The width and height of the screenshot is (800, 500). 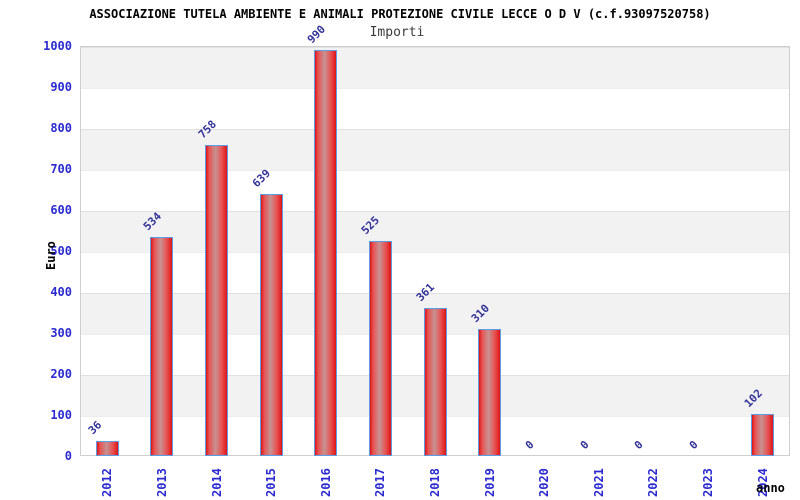 What do you see at coordinates (61, 210) in the screenshot?
I see `y-tick-label: 600` at bounding box center [61, 210].